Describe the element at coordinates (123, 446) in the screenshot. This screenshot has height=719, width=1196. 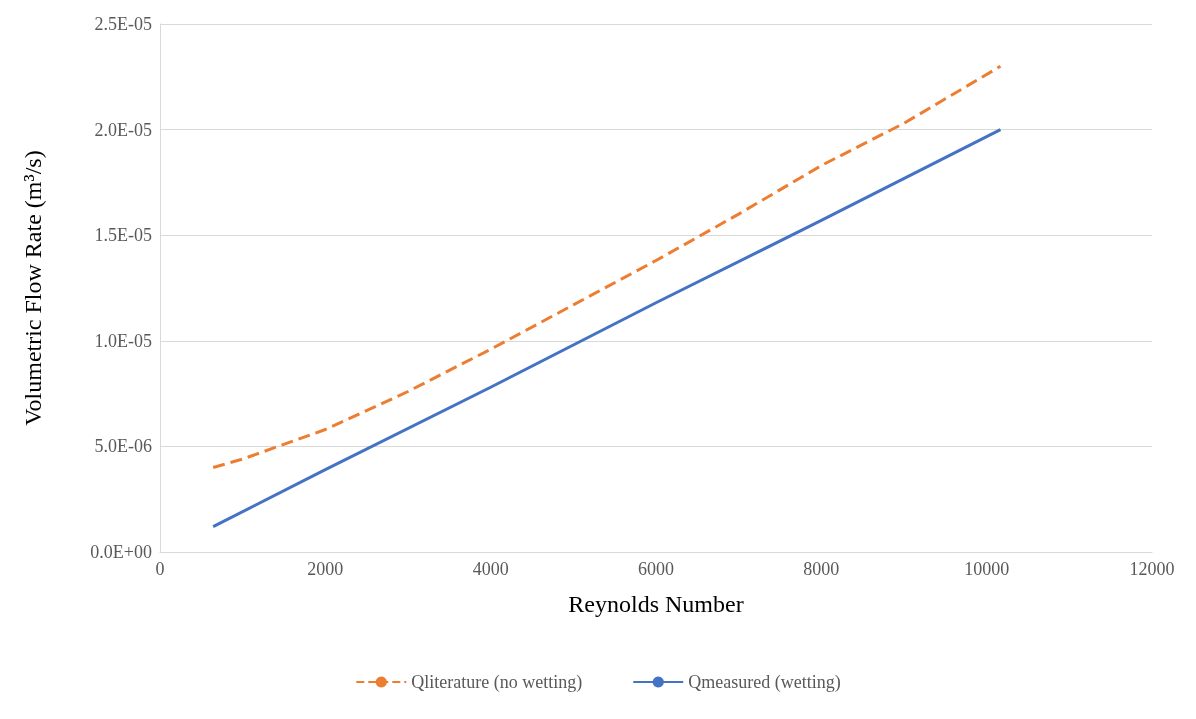
I see `y-tick-label: 5.0E-06` at that location.